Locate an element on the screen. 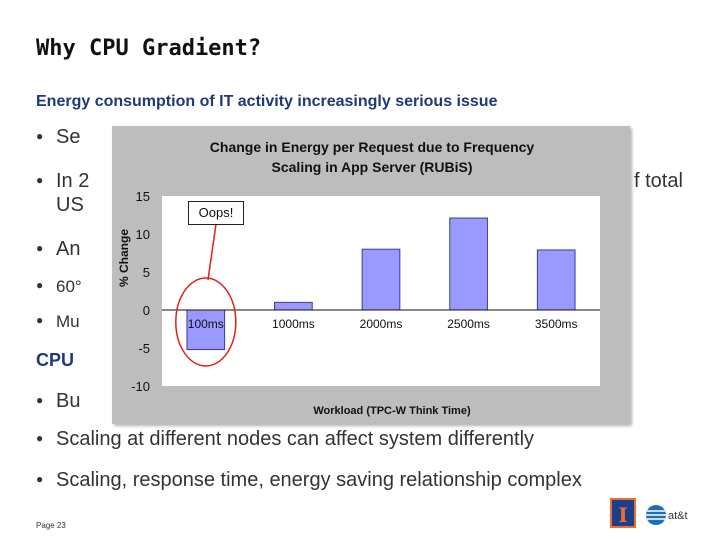 This screenshot has height=540, width=720. bullet-item: ● Bu is located at coordinates (58, 401).